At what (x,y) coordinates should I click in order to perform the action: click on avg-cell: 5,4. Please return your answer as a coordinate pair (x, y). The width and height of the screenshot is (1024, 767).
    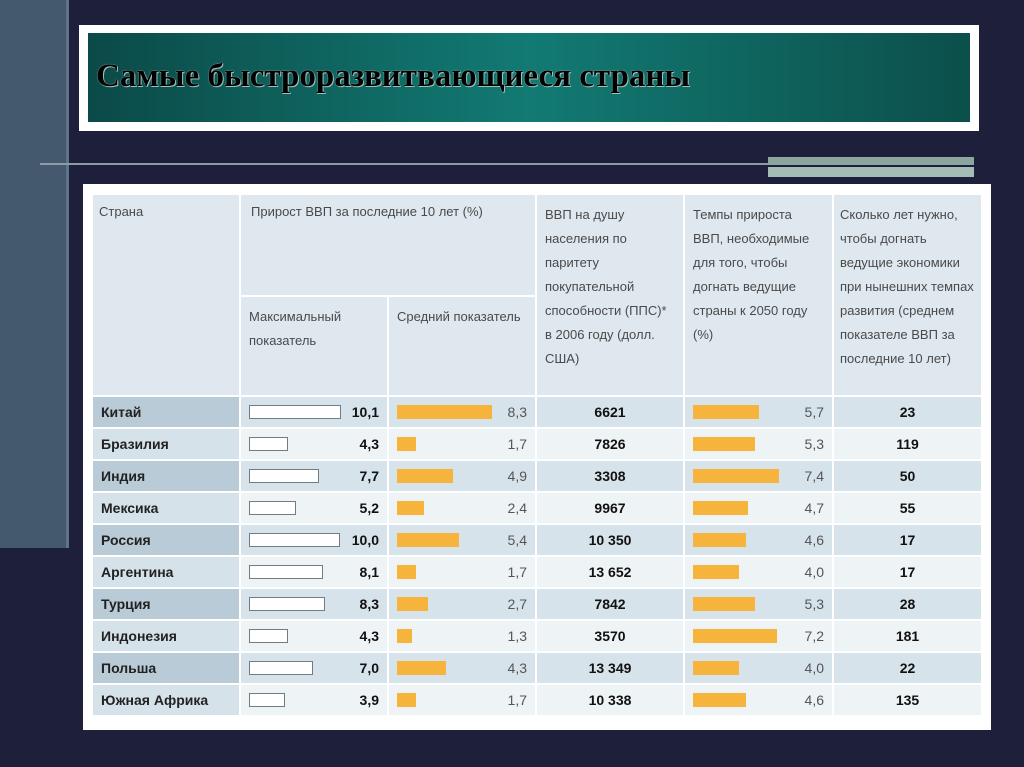
    Looking at the image, I should click on (461, 539).